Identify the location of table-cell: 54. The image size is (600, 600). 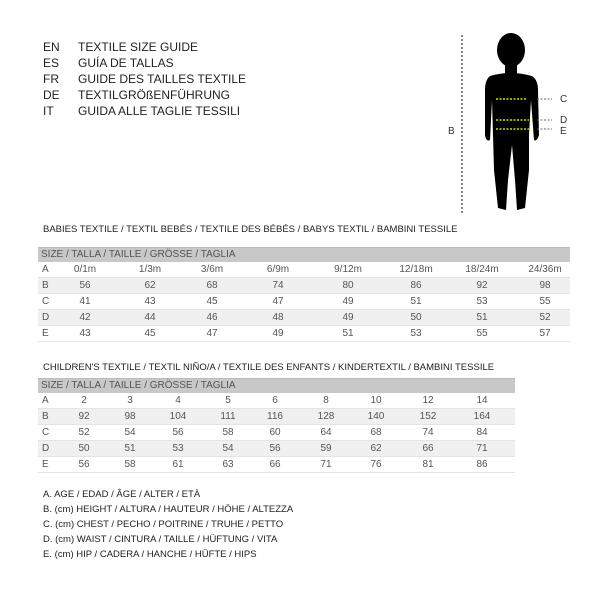
(130, 432).